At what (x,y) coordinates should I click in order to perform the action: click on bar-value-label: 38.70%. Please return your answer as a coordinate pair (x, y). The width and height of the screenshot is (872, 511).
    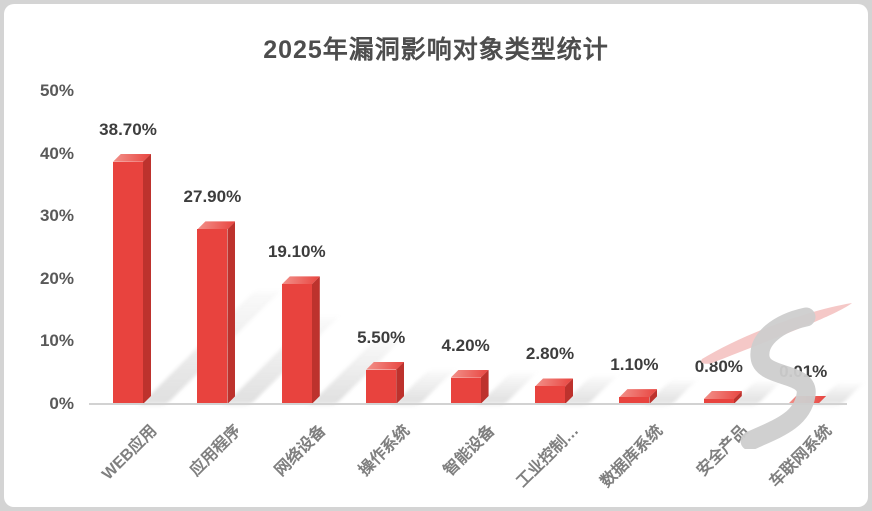
    Looking at the image, I should click on (128, 129).